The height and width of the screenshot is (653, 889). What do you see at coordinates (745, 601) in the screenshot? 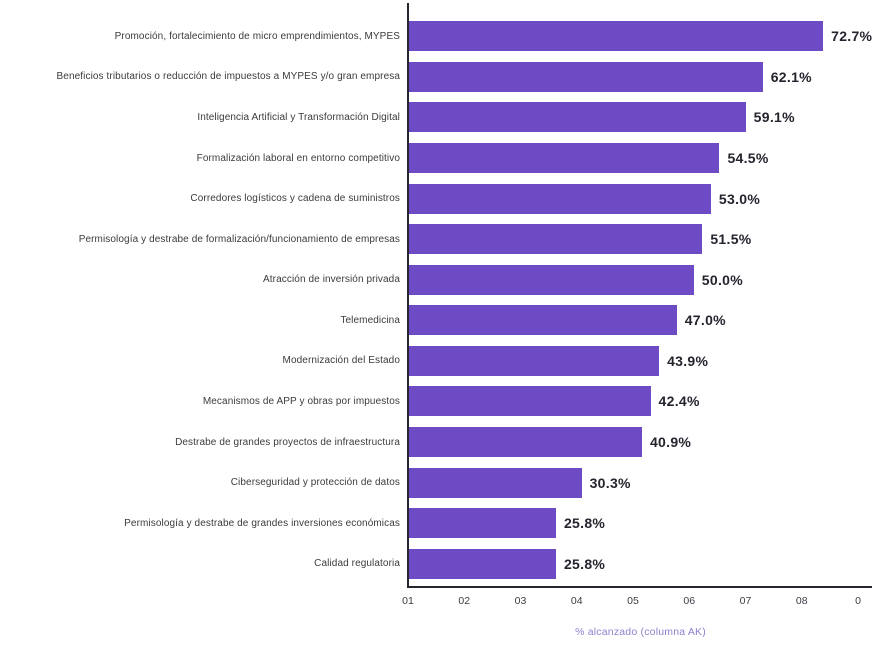
I see `x-tick-label: 07` at bounding box center [745, 601].